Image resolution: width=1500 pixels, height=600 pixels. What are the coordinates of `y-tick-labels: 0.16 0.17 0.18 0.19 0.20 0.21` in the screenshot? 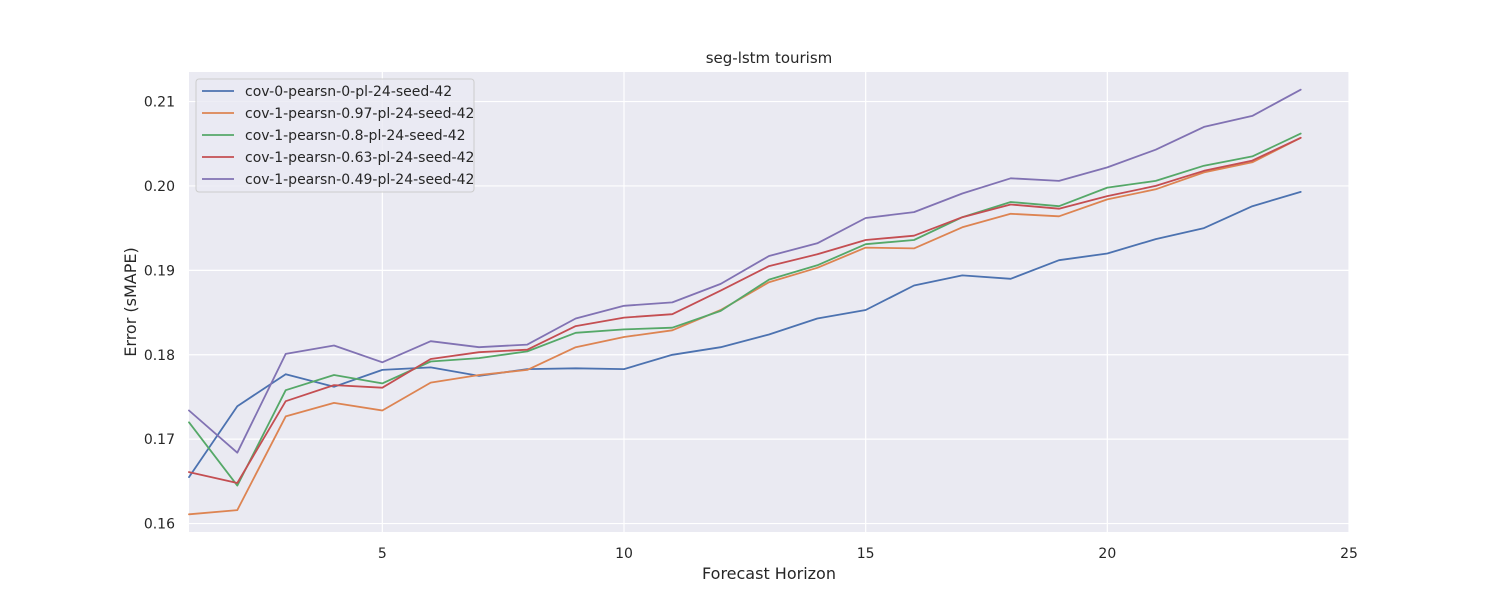 It's located at (159, 314).